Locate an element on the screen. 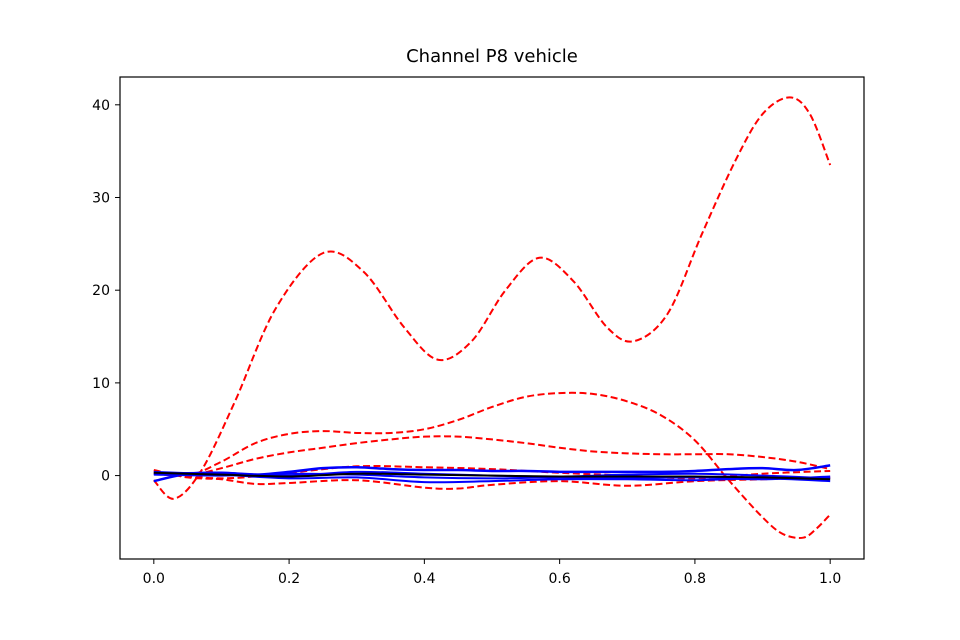 The image size is (960, 640). y-axis: 0 10 20 30 40 is located at coordinates (106, 291).